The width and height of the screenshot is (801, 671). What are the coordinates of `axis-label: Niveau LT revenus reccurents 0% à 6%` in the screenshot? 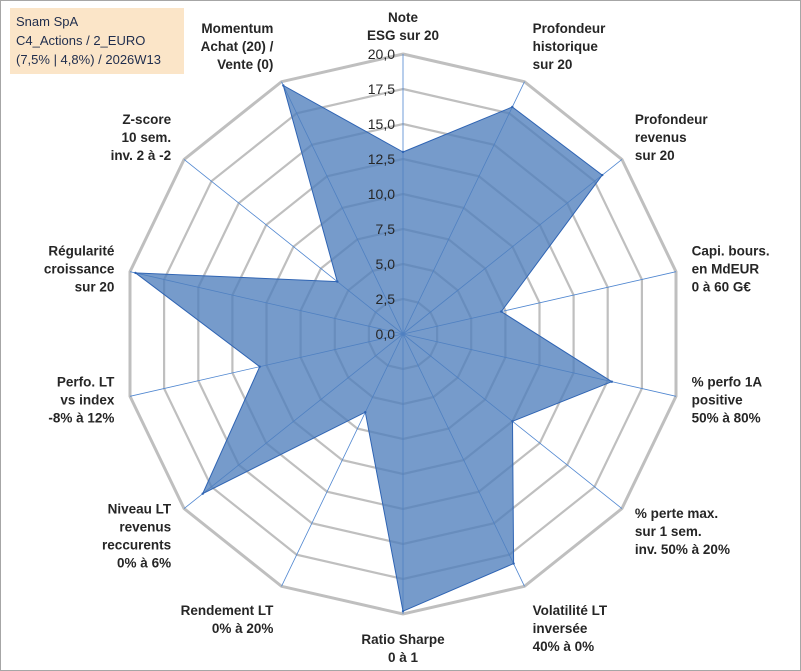 It's located at (137, 535).